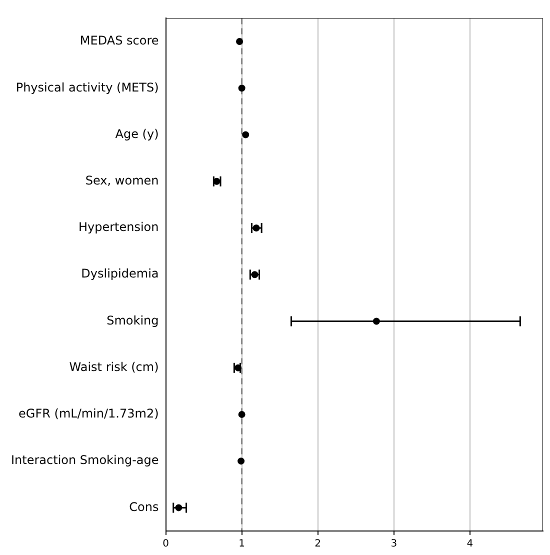 This screenshot has height=555, width=550. Describe the element at coordinates (137, 133) in the screenshot. I see `y-tick-label: Age (y)` at that location.